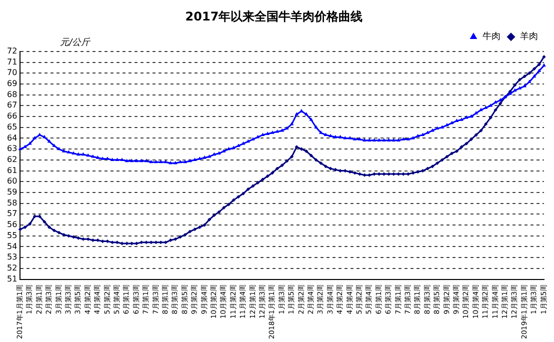  I want to click on y-tick-label: 60, so click(12, 181).